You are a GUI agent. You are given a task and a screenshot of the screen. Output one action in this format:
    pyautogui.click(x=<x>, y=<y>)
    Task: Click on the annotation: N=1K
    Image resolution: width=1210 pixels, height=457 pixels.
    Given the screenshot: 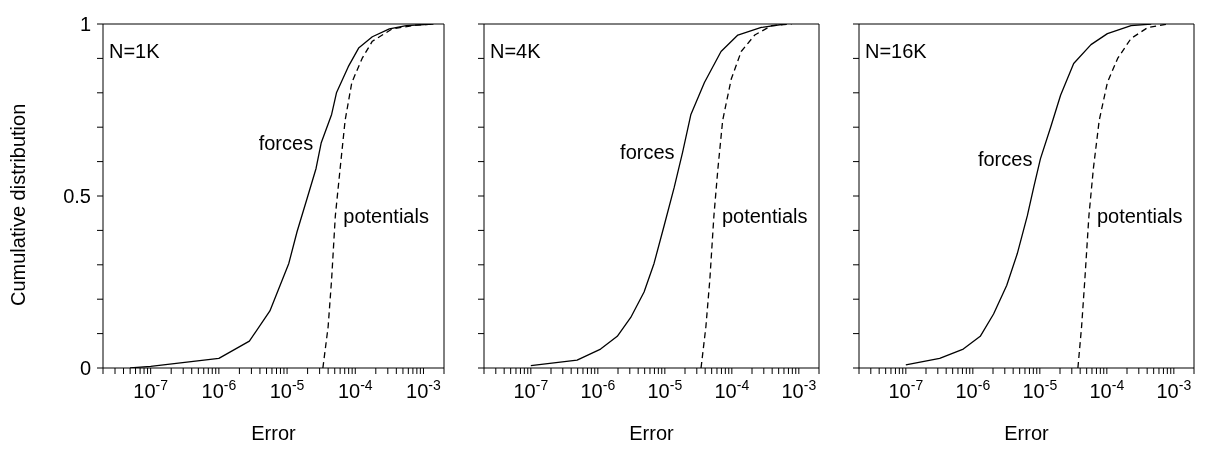 What is the action you would take?
    pyautogui.click(x=134, y=51)
    